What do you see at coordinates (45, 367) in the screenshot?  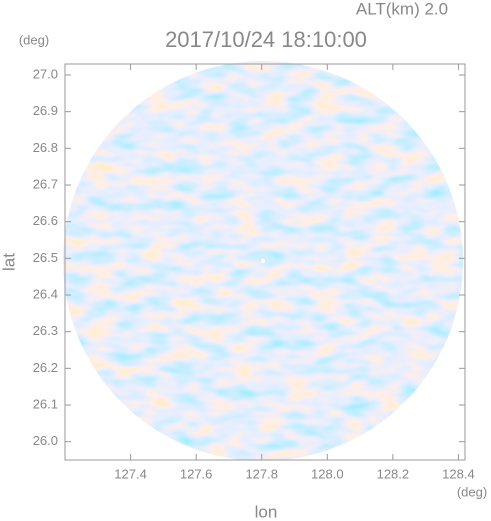 I see `y-tick-label: 26.2` at bounding box center [45, 367].